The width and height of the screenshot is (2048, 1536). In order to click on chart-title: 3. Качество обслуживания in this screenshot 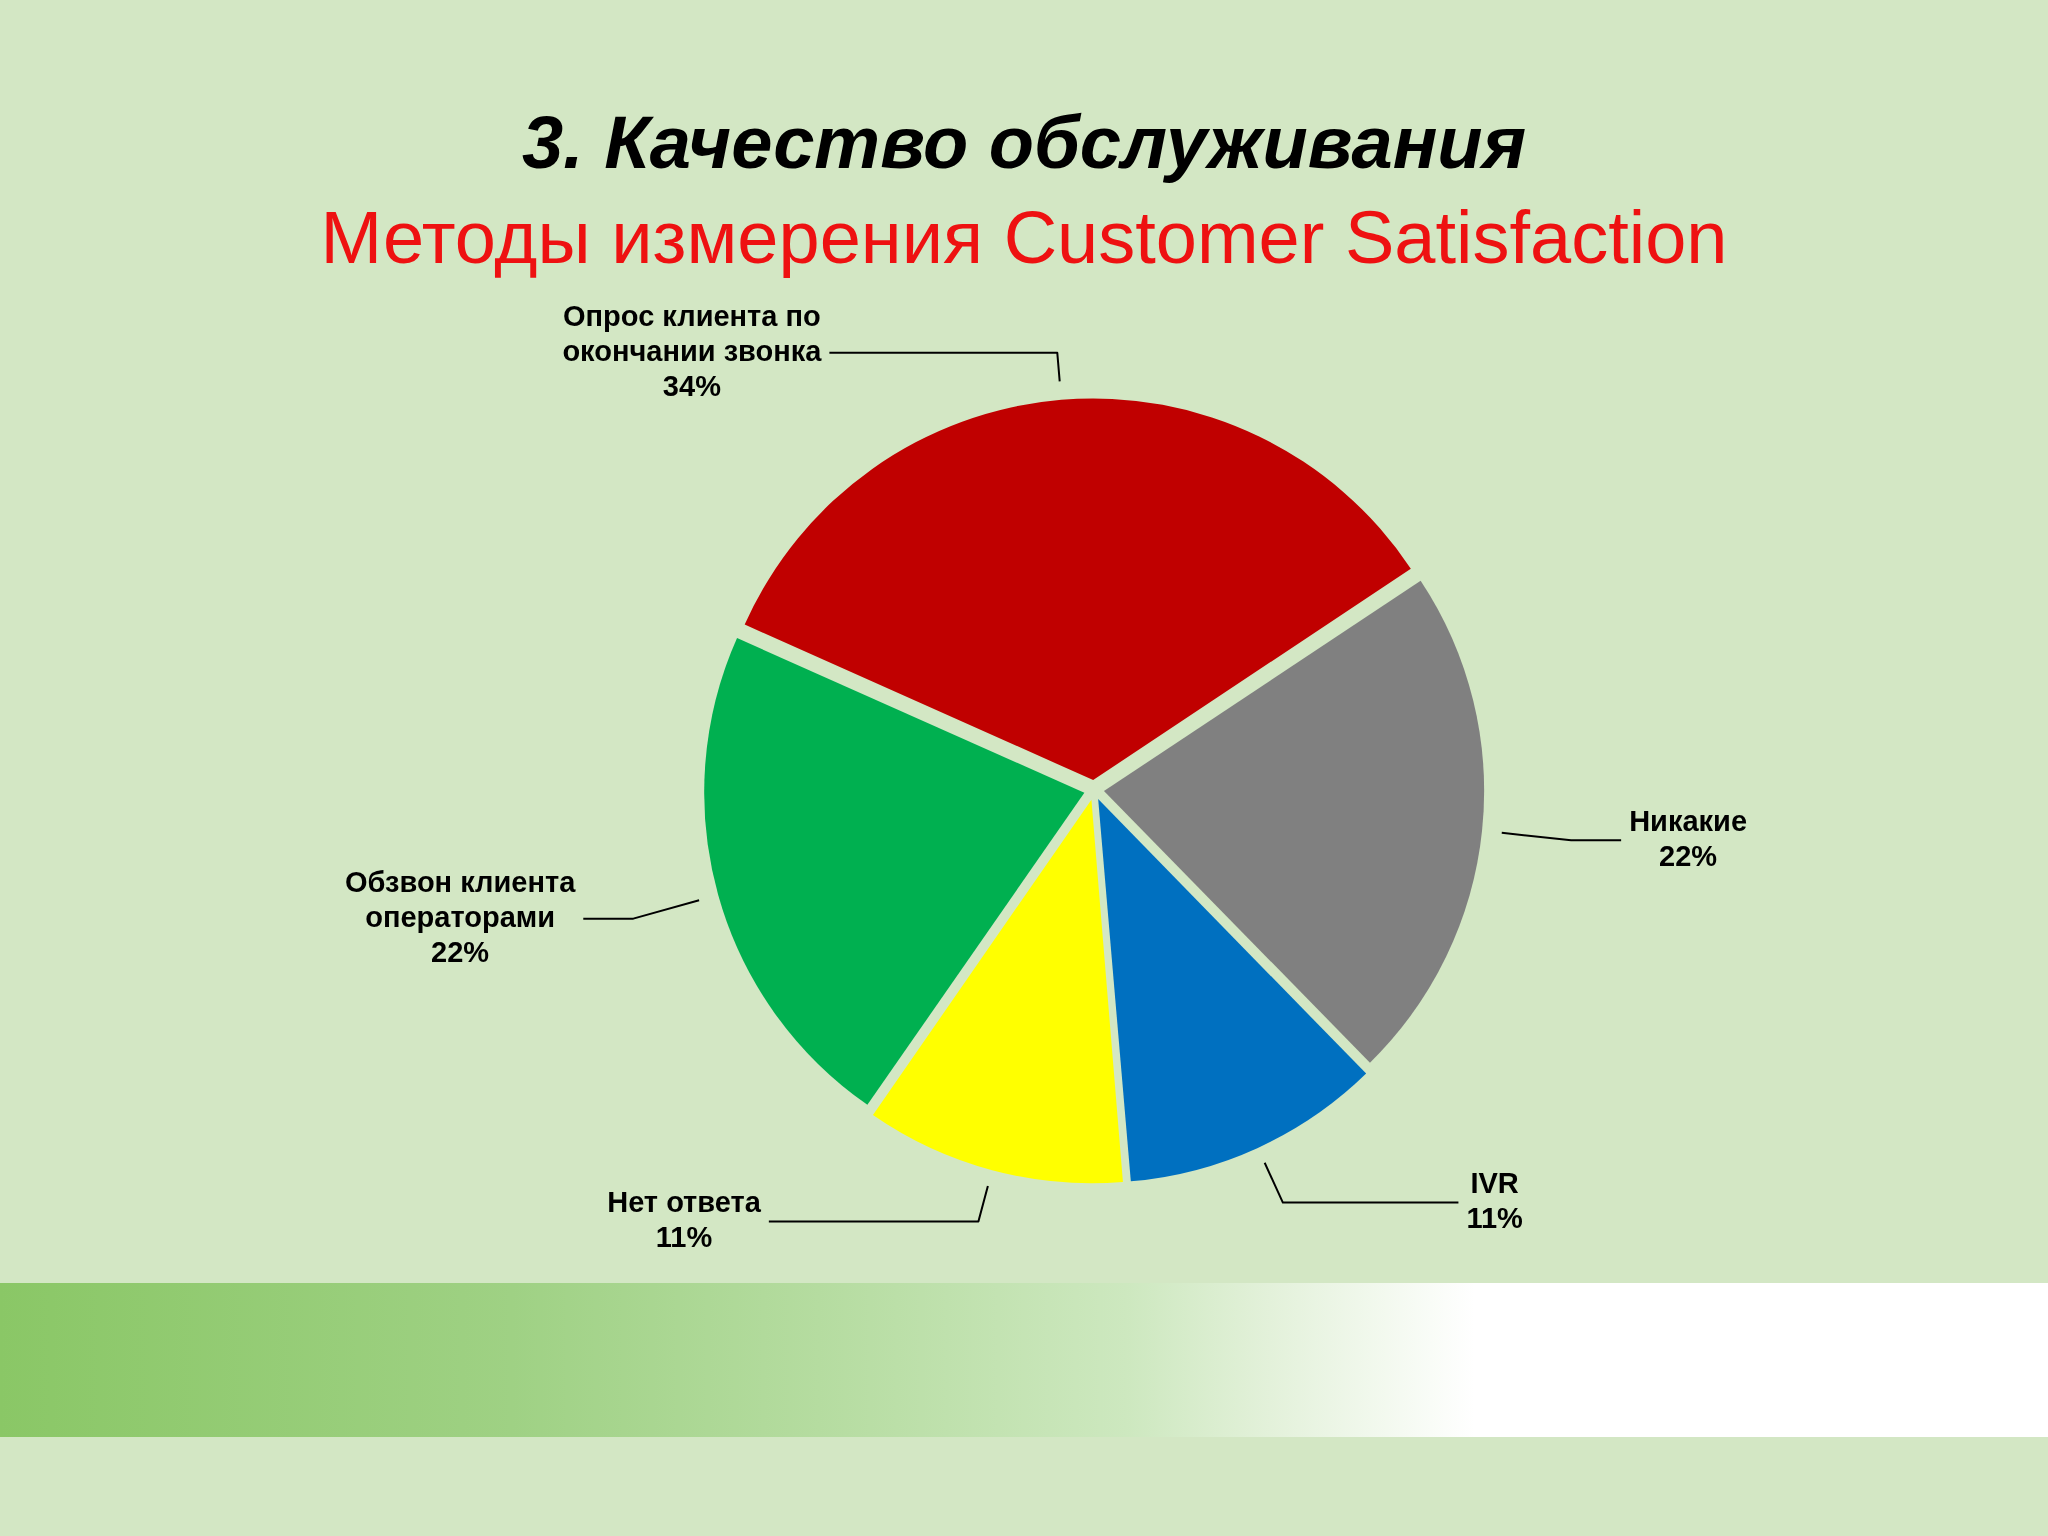, I will do `click(1024, 142)`.